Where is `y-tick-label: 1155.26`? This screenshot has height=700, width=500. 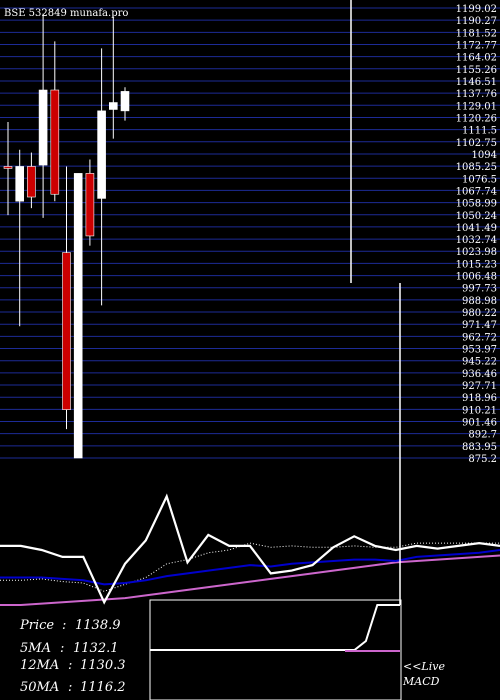
y-tick-label: 1155.26 is located at coordinates (476, 70).